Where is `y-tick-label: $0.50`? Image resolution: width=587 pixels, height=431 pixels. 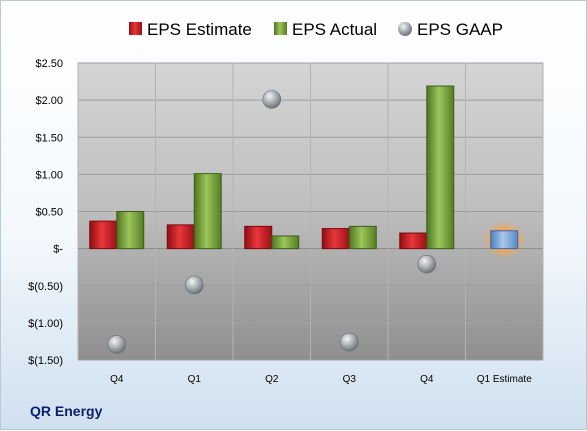
y-tick-label: $0.50 is located at coordinates (49, 213).